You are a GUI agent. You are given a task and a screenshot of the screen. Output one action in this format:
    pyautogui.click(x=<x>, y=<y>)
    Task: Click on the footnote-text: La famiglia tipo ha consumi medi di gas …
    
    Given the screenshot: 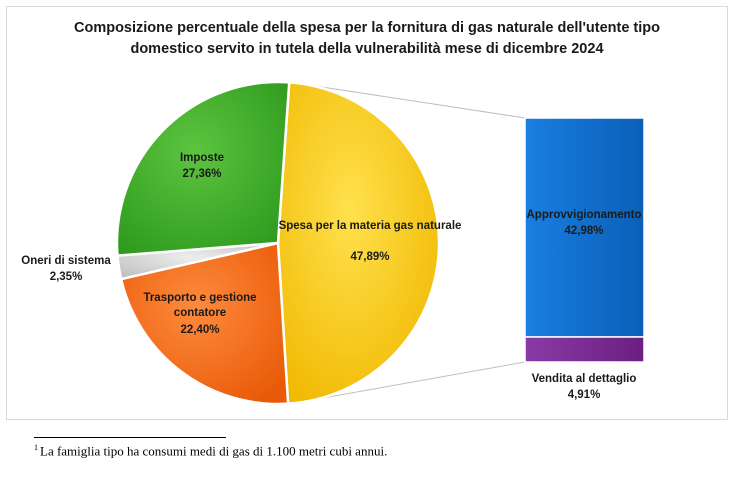 What is the action you would take?
    pyautogui.click(x=214, y=451)
    